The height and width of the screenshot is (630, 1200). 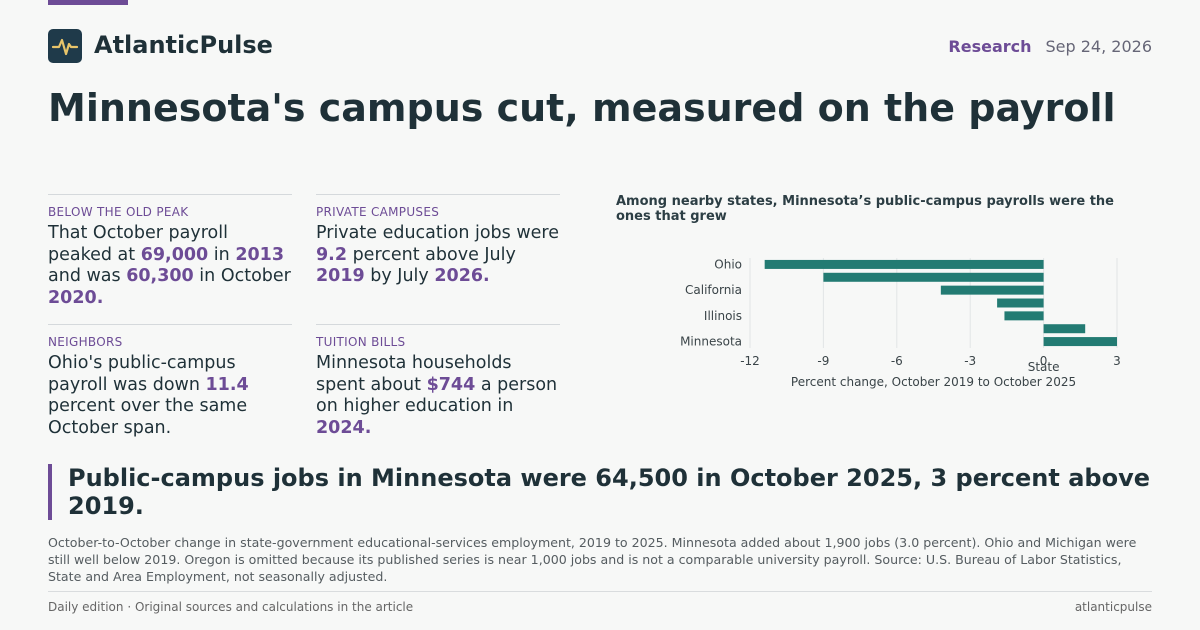 What do you see at coordinates (344, 427) in the screenshot?
I see `fact-highlight: 2024.` at bounding box center [344, 427].